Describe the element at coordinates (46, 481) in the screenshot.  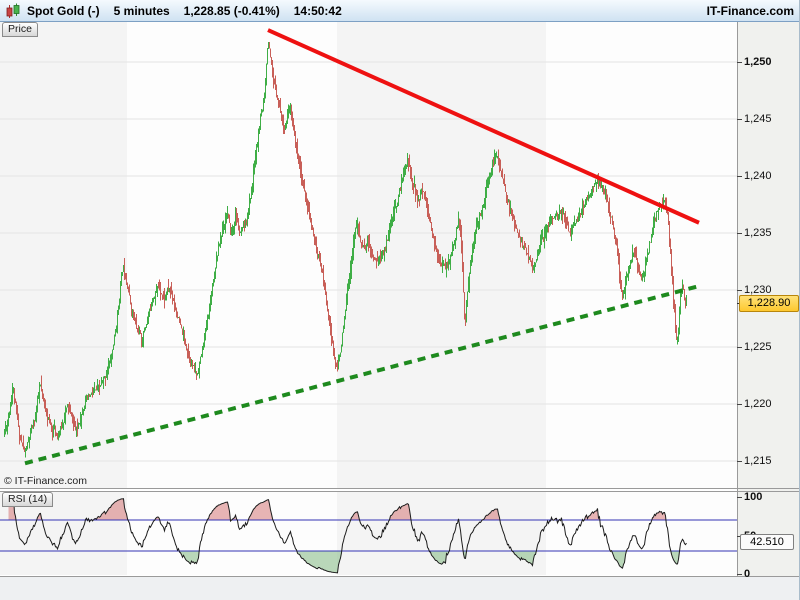
I see `copyright-watermark: © IT-Finance.com` at that location.